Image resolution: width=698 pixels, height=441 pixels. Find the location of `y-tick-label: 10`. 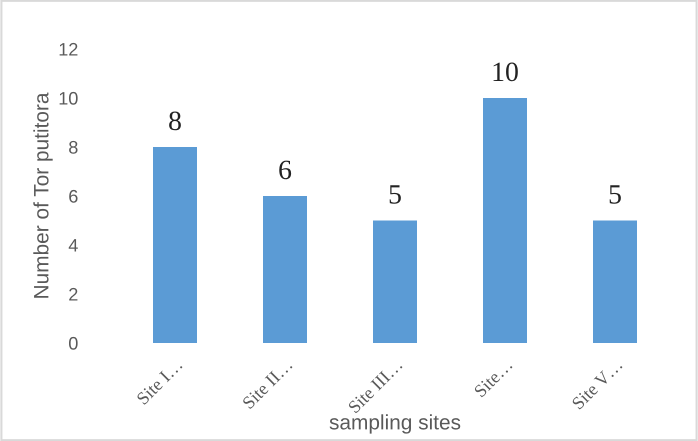

y-tick-label: 10 is located at coordinates (69, 98).